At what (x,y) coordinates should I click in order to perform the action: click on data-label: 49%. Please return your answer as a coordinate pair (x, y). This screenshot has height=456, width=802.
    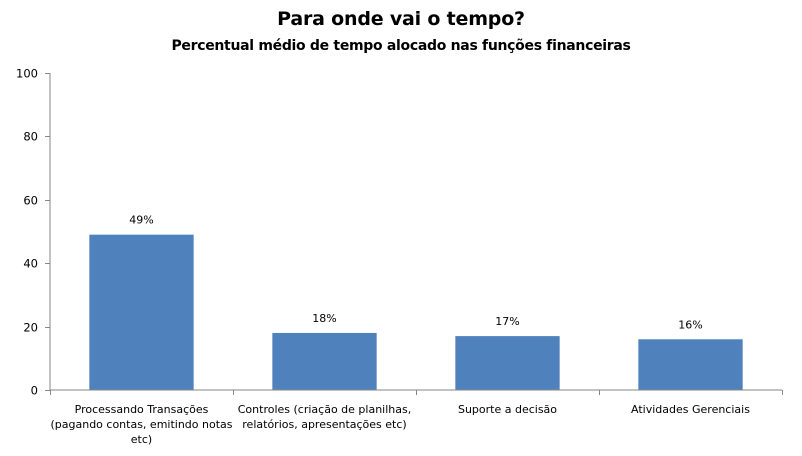
    Looking at the image, I should click on (141, 220).